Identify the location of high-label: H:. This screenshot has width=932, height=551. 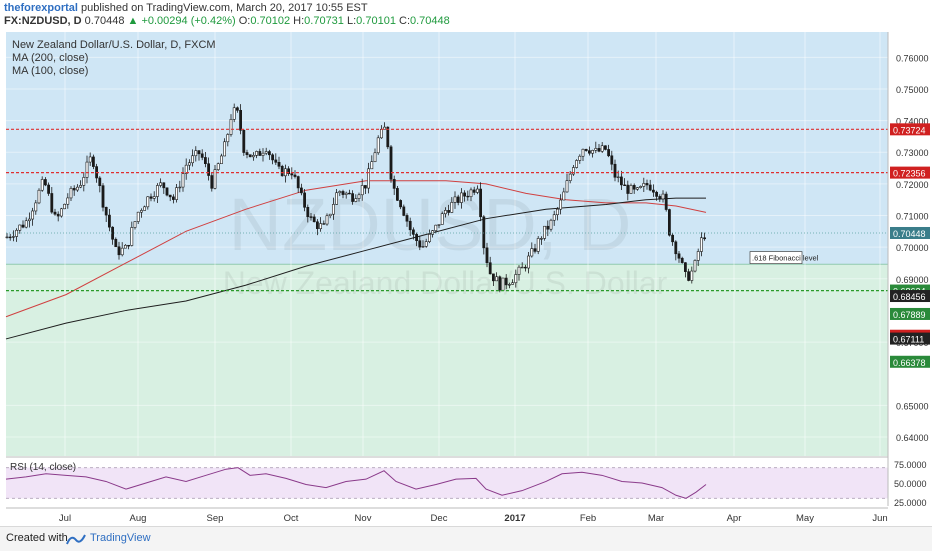
(299, 21).